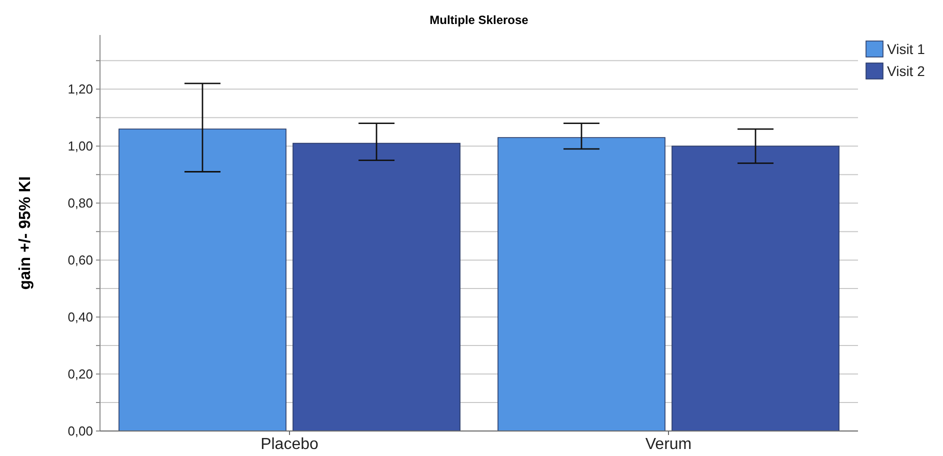  Describe the element at coordinates (80, 146) in the screenshot. I see `y-tick-label: 1,00` at that location.